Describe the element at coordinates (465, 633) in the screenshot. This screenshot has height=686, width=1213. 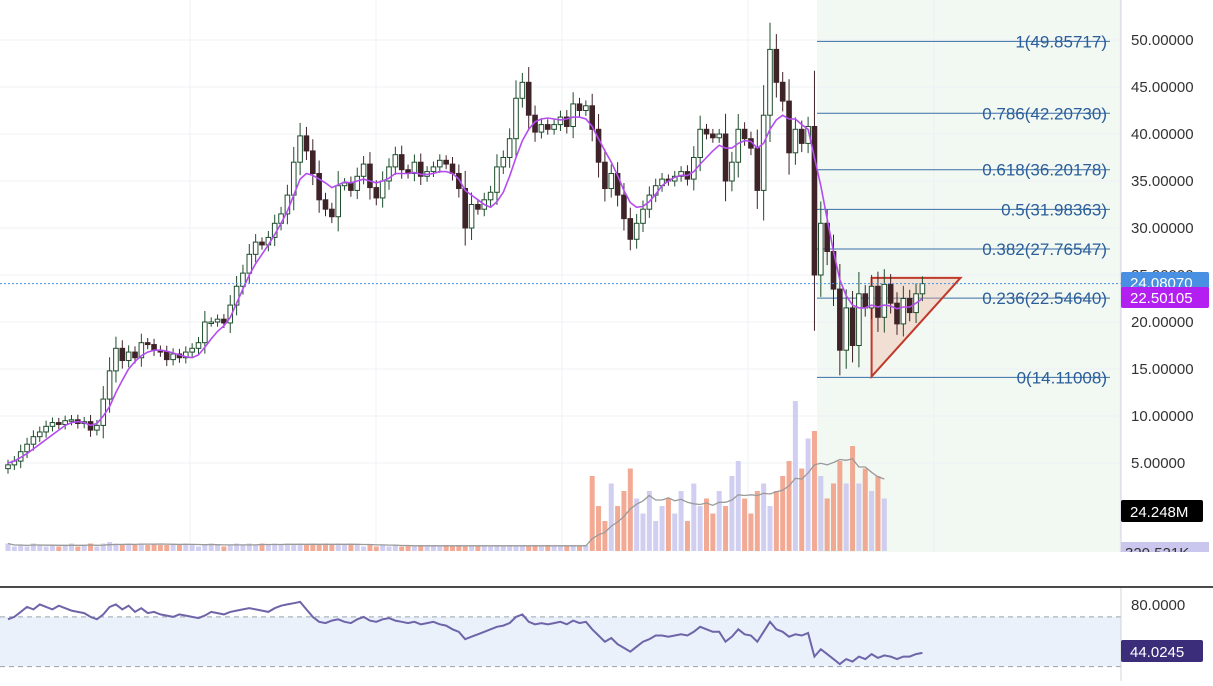
I see `rsi-line` at that location.